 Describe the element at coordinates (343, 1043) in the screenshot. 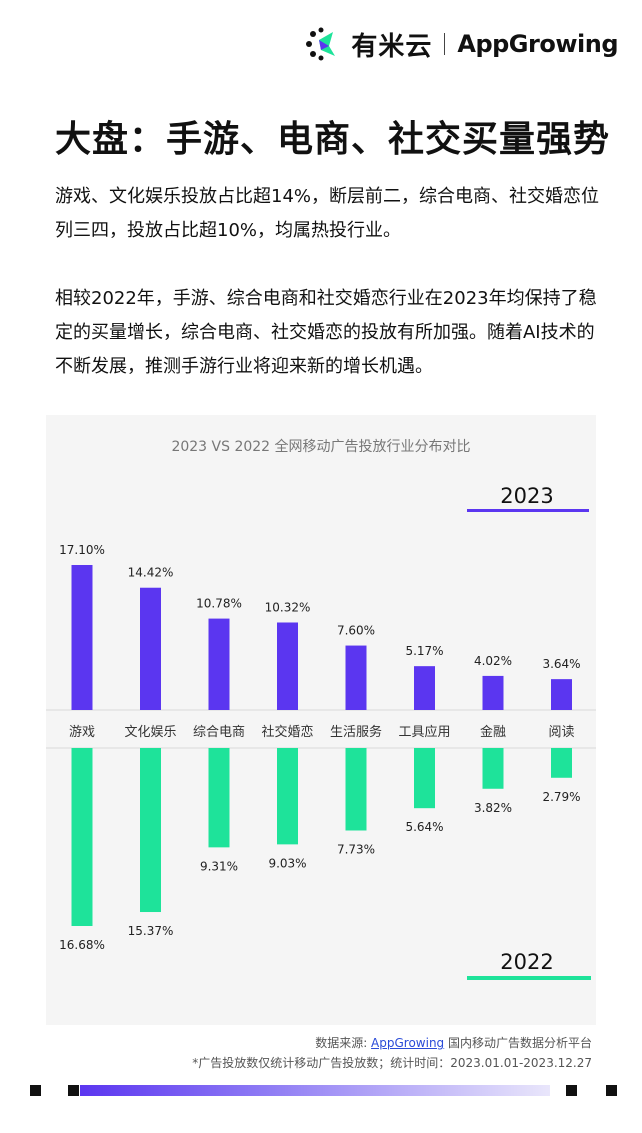

I see `source-prefix: 数据来源:` at that location.